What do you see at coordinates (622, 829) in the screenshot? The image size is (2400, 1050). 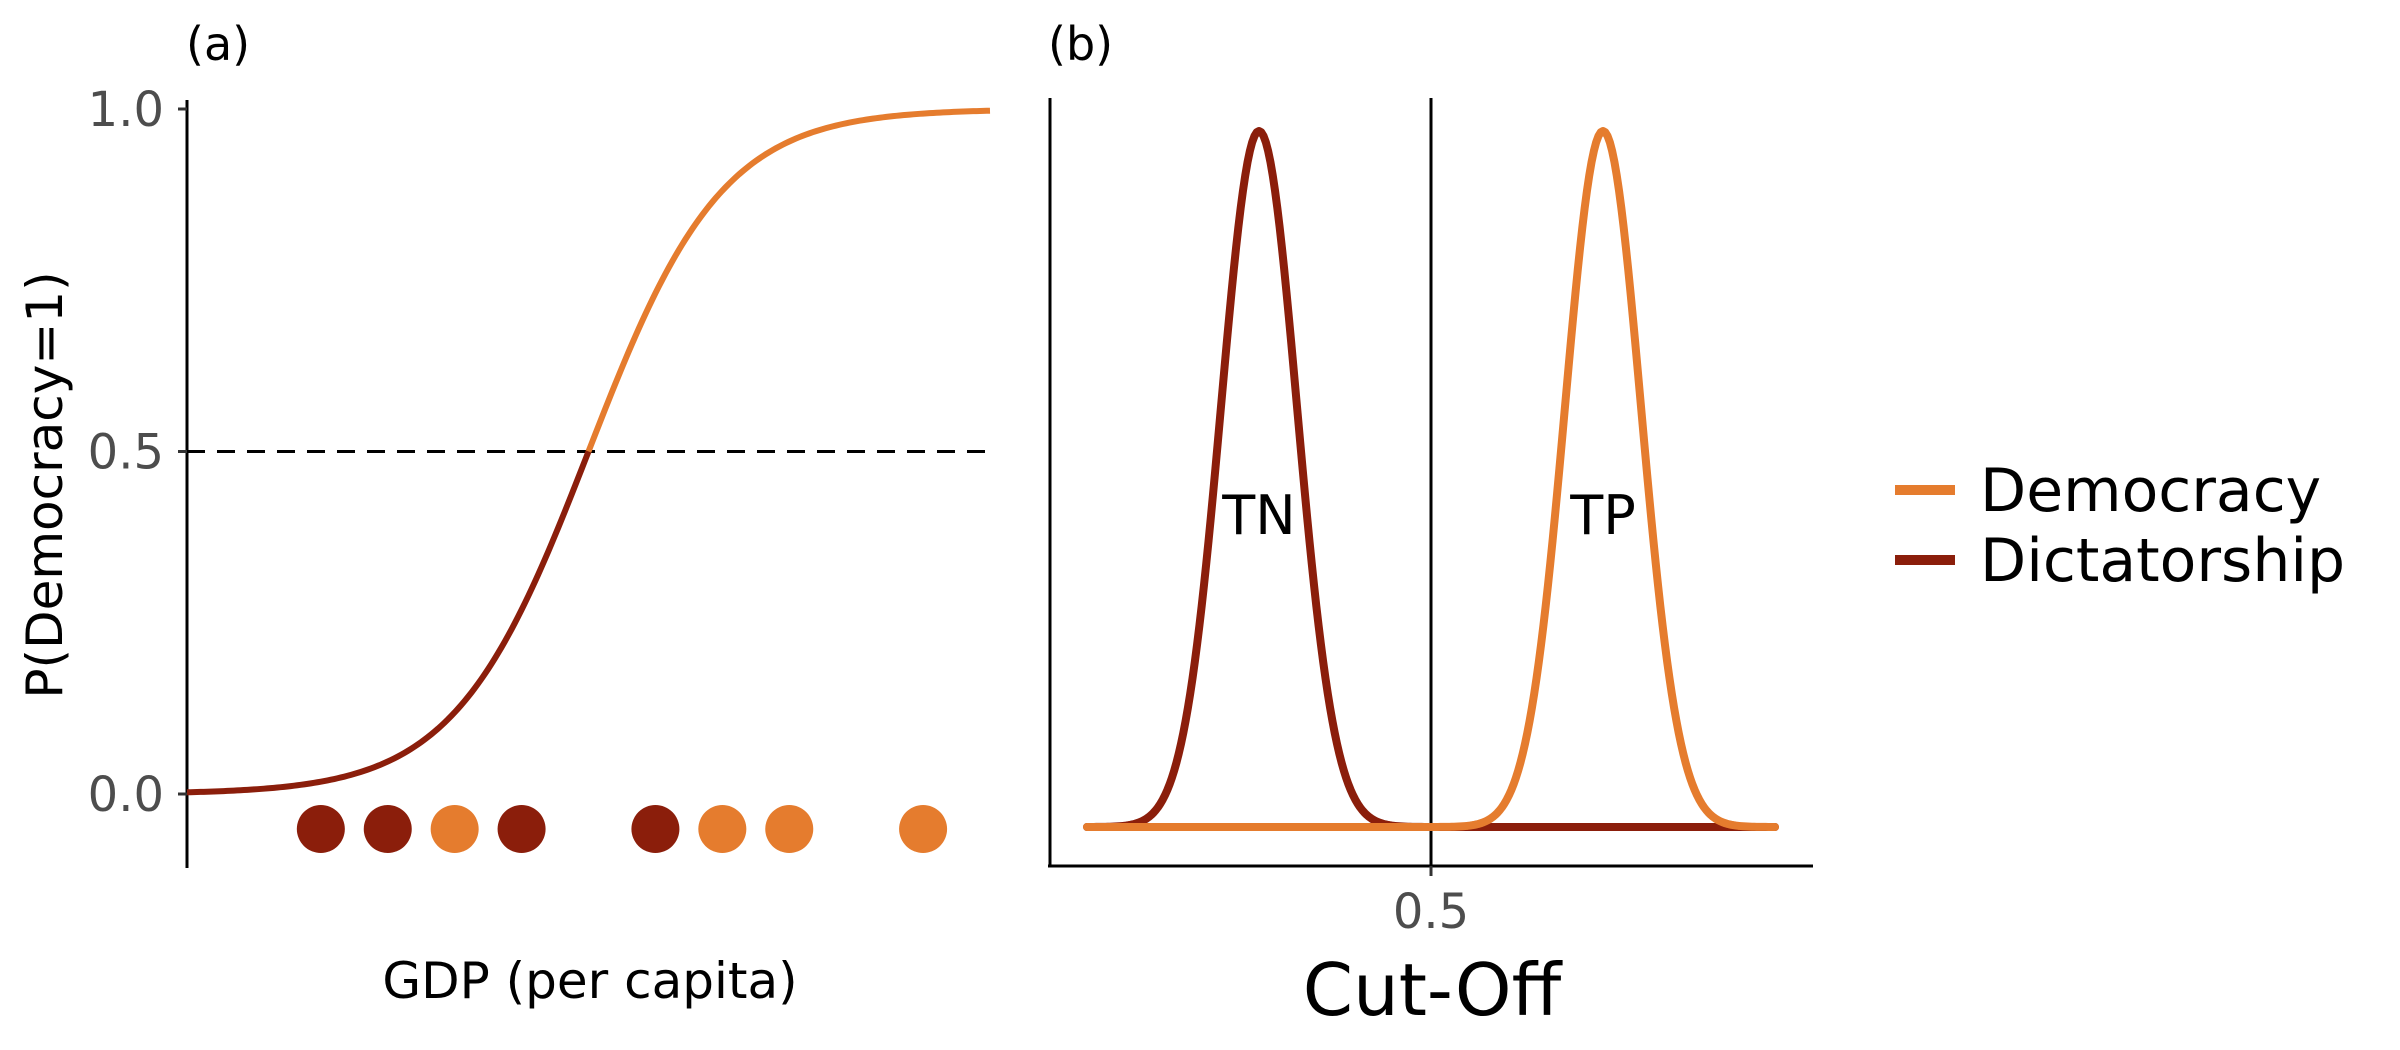 I see `panel-a-points` at bounding box center [622, 829].